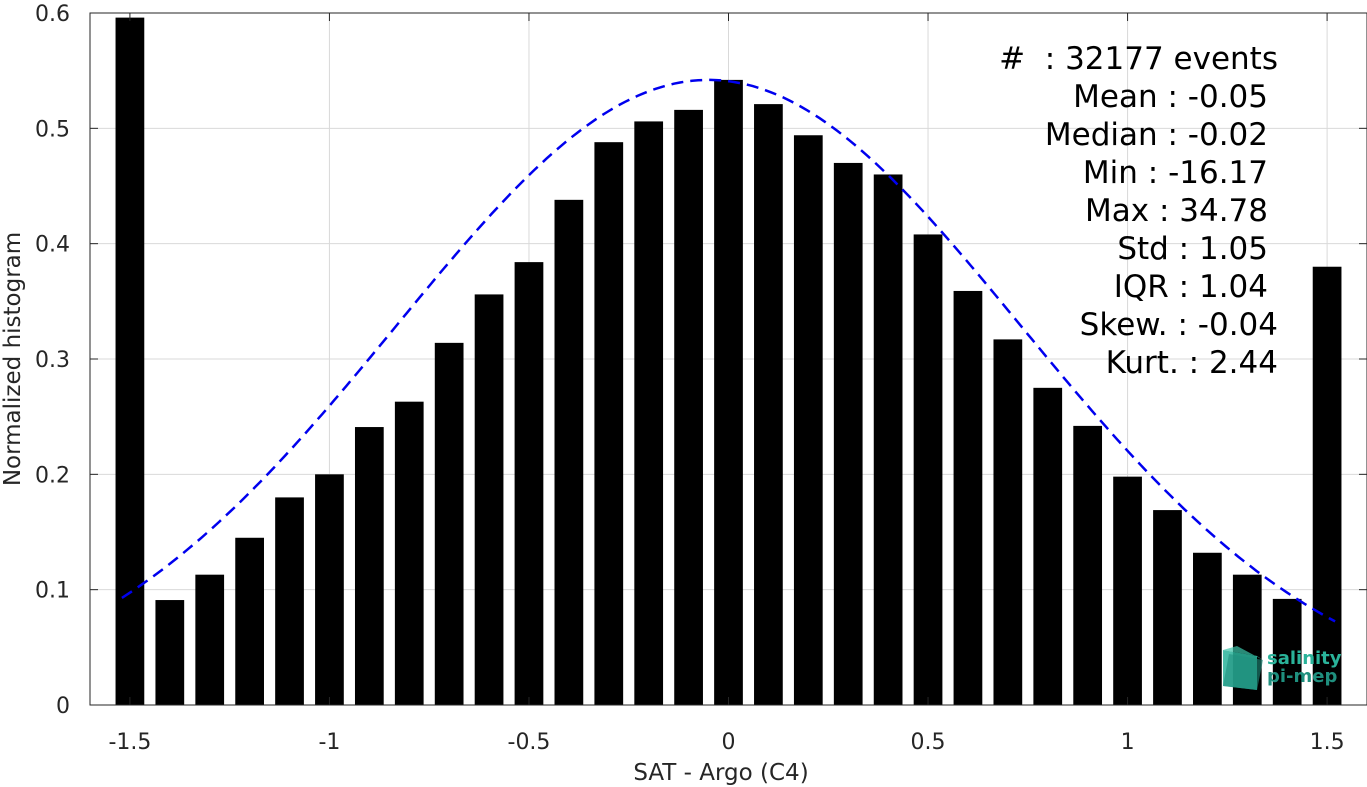 The height and width of the screenshot is (787, 1367). Describe the element at coordinates (1327, 742) in the screenshot. I see `x-tick-label: 1.5` at that location.